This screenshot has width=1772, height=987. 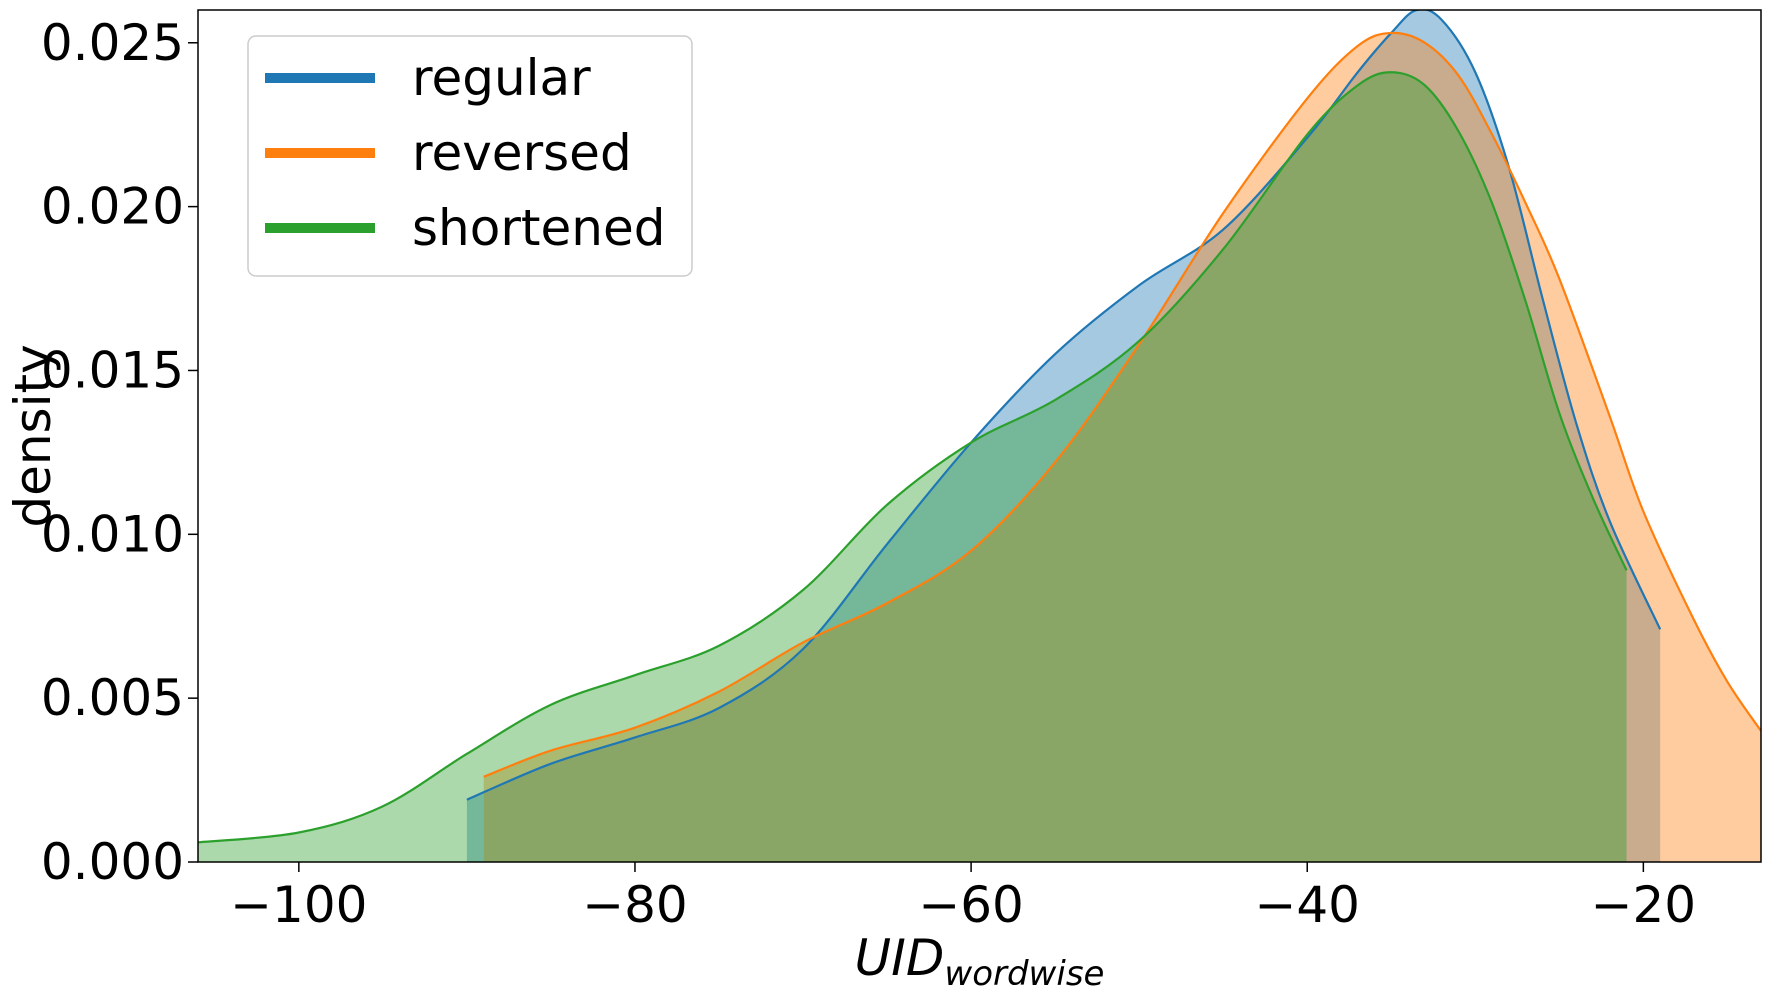 What do you see at coordinates (112, 698) in the screenshot?
I see `y-tick-label: 0.005` at bounding box center [112, 698].